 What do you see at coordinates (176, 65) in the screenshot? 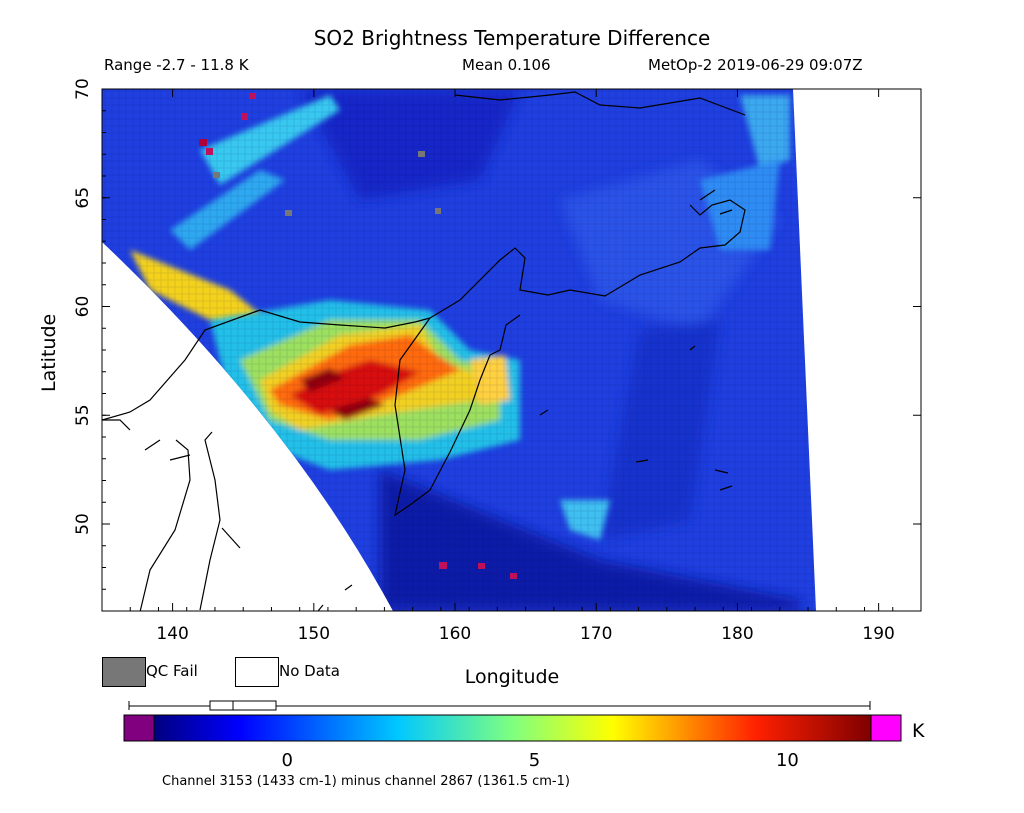
I see `range-text: Range -2.7 - 11.8 K` at bounding box center [176, 65].